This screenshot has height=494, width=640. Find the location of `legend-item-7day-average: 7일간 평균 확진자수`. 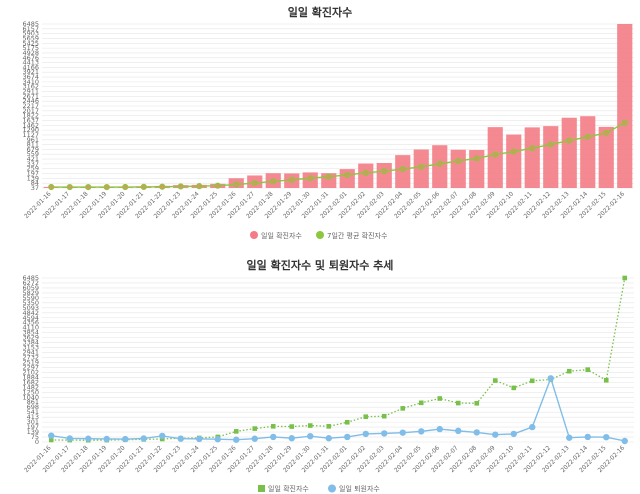

legend-item-7day-average: 7일간 평균 확진자수 is located at coordinates (352, 235).